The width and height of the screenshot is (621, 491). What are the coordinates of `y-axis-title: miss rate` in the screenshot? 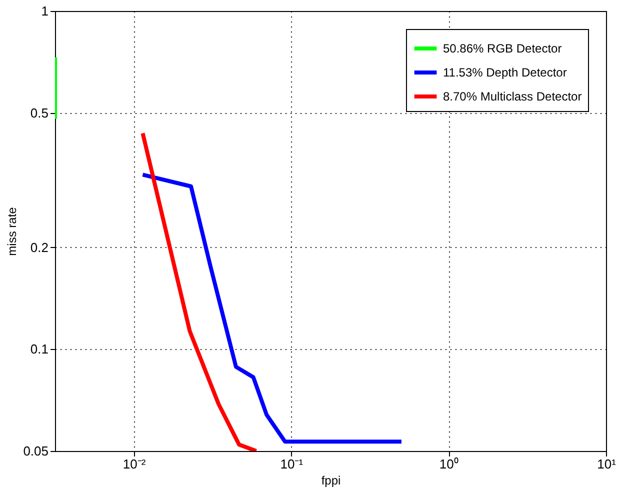 It's located at (12, 231).